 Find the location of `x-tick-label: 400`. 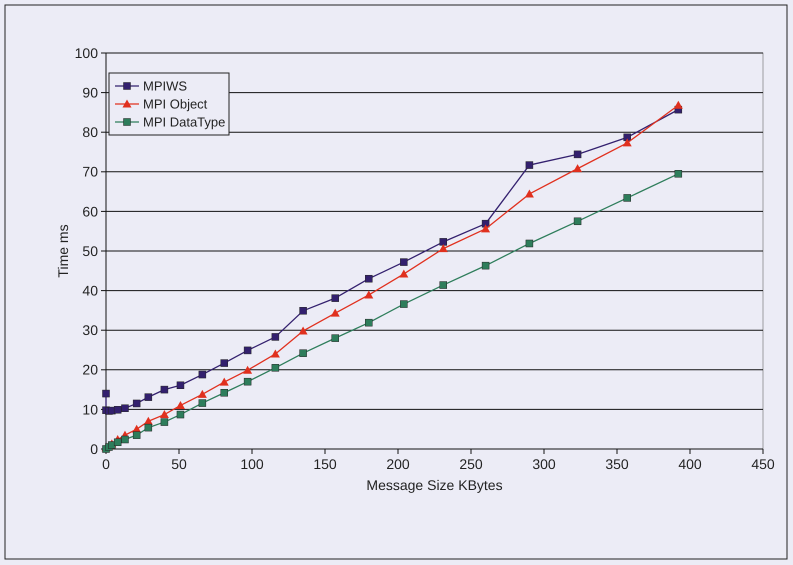

x-tick-label: 400 is located at coordinates (690, 464).